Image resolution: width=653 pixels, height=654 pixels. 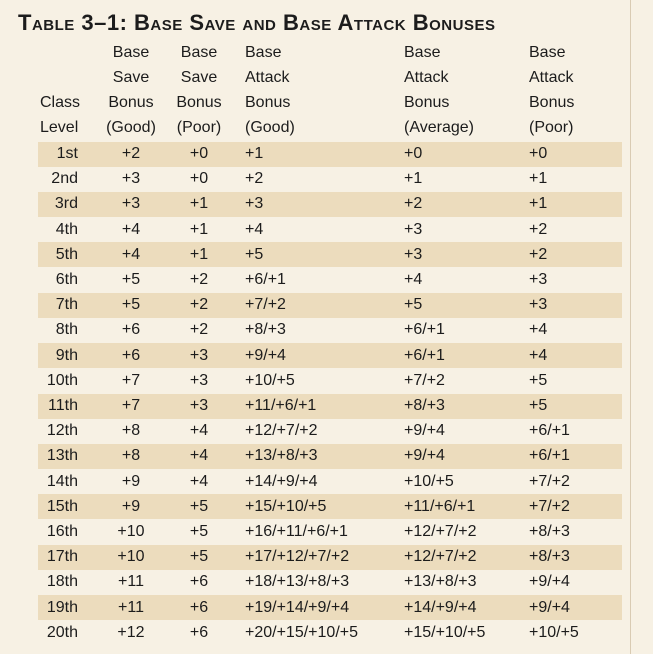 I want to click on column-header: Level, so click(x=59, y=127).